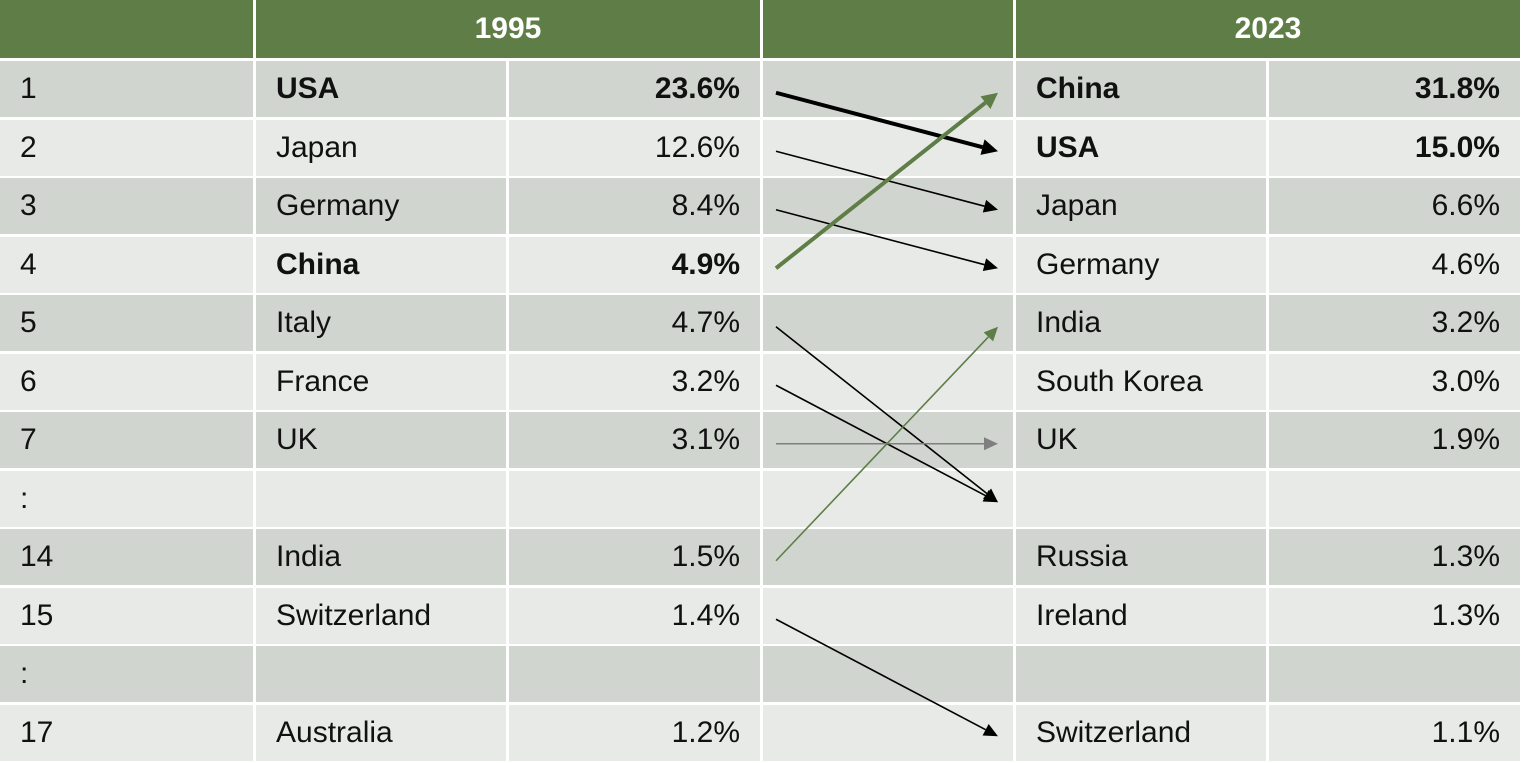  What do you see at coordinates (1141, 89) in the screenshot?
I see `country-2023: China` at bounding box center [1141, 89].